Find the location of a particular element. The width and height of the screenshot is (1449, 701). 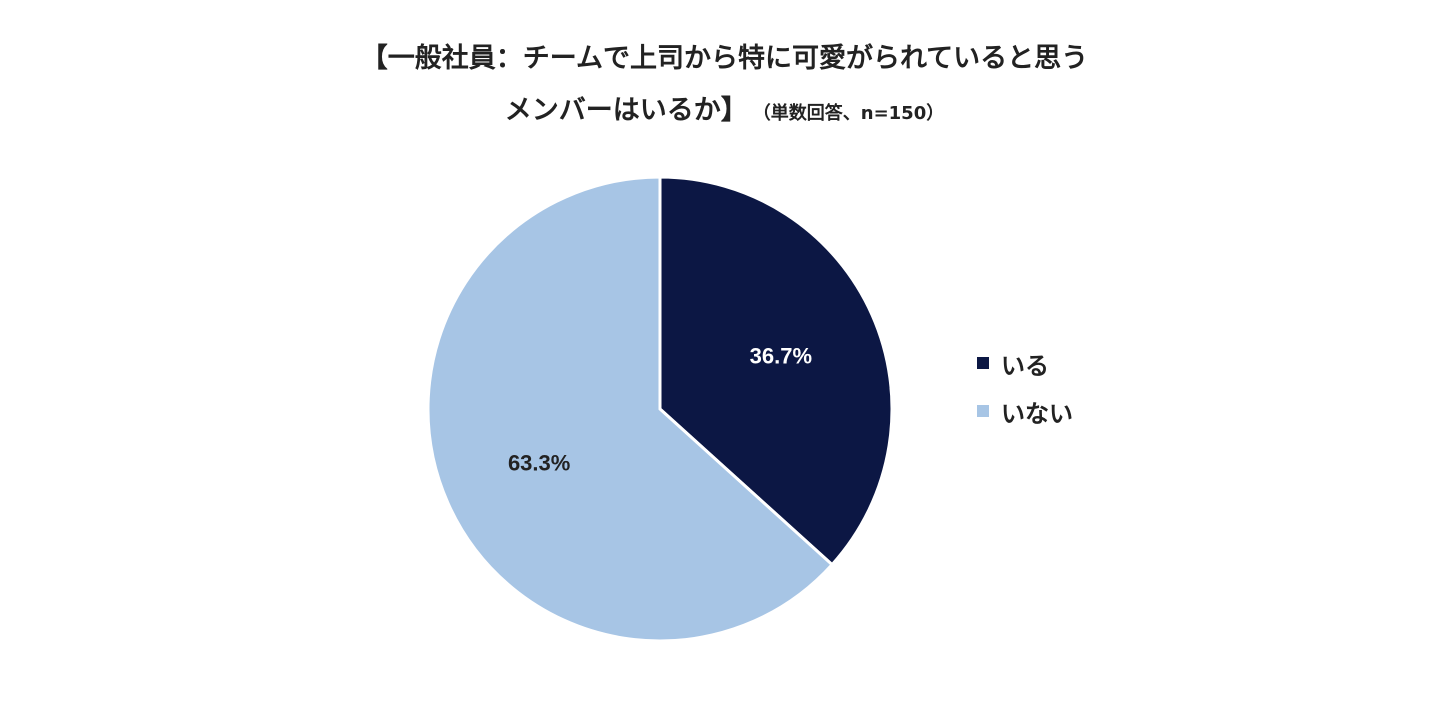

chart-title-line1: 【一般社員：チームで上司から特に可愛がられていると思う is located at coordinates (724, 58).